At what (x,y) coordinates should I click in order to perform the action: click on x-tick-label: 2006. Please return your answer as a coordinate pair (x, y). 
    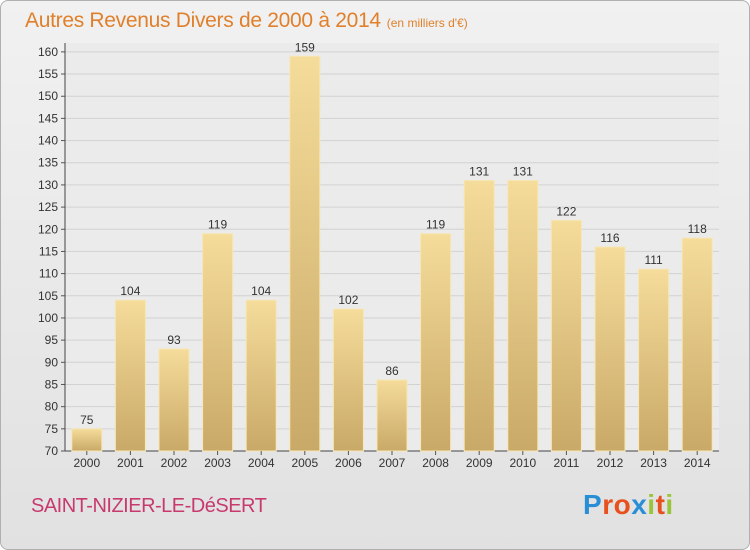
    Looking at the image, I should click on (348, 463).